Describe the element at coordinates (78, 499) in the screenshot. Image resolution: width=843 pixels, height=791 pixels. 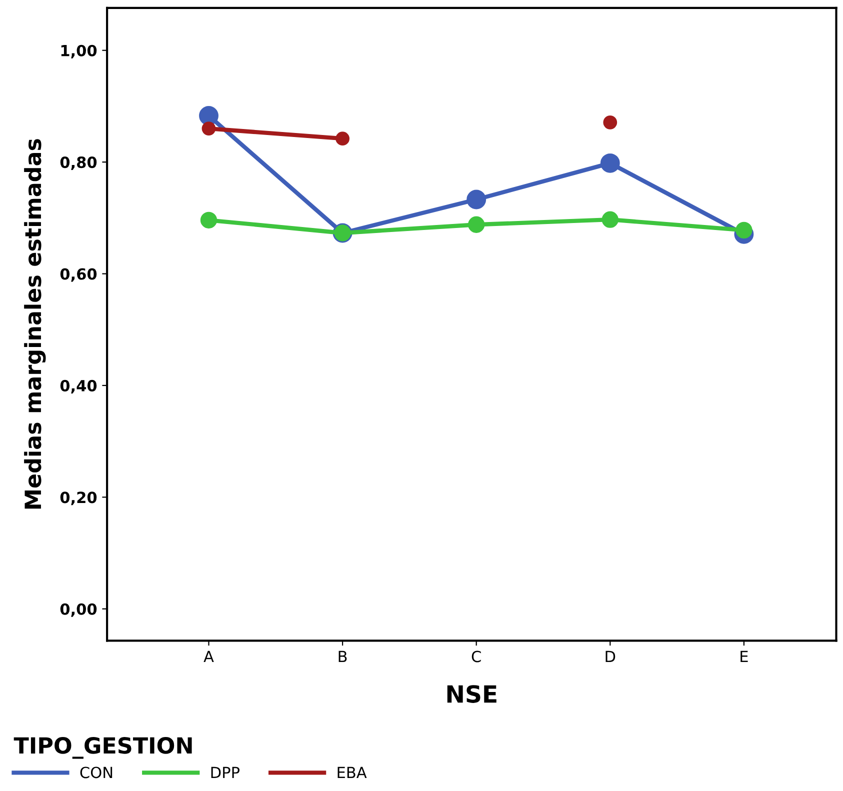
I see `y-tick-label: 0,20` at that location.